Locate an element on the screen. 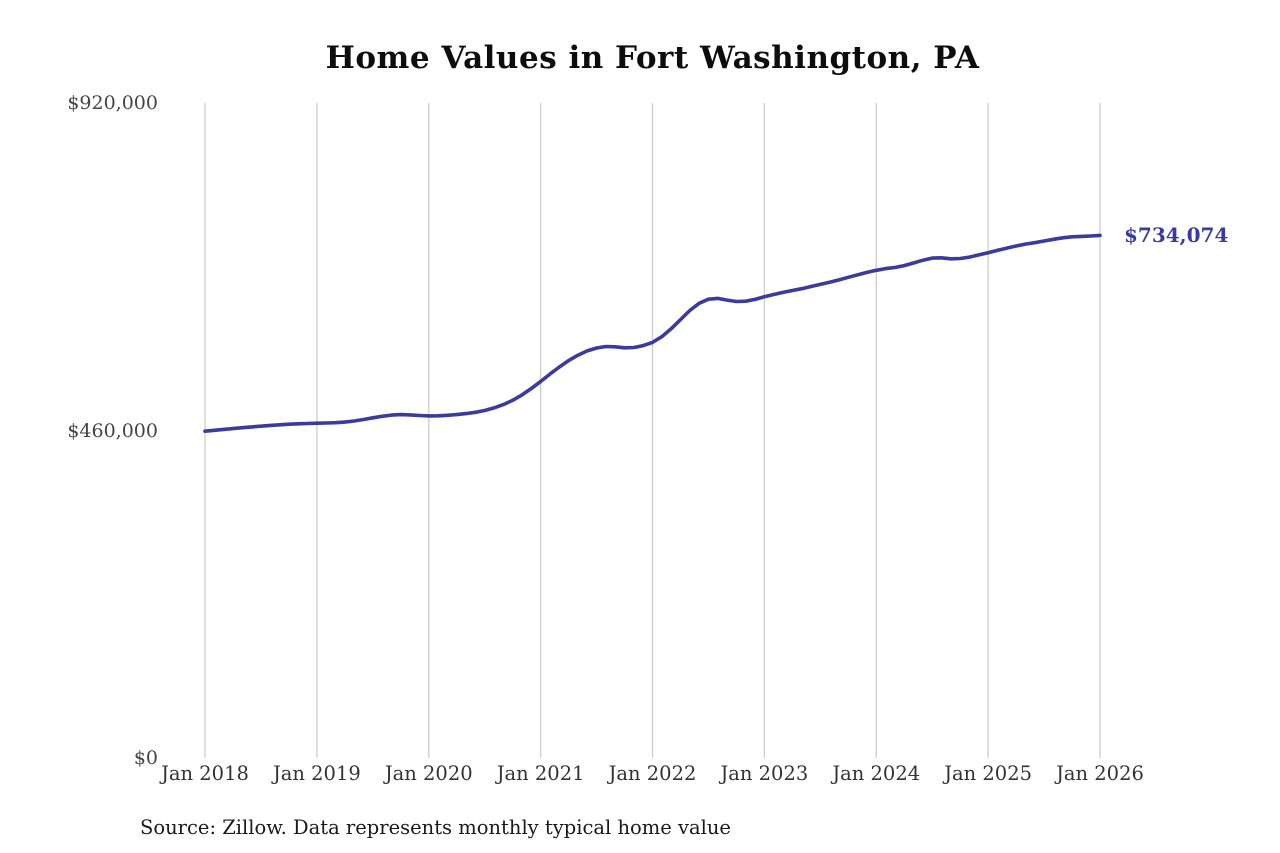  x-axis-tick-label: Jan 2020 is located at coordinates (428, 773).